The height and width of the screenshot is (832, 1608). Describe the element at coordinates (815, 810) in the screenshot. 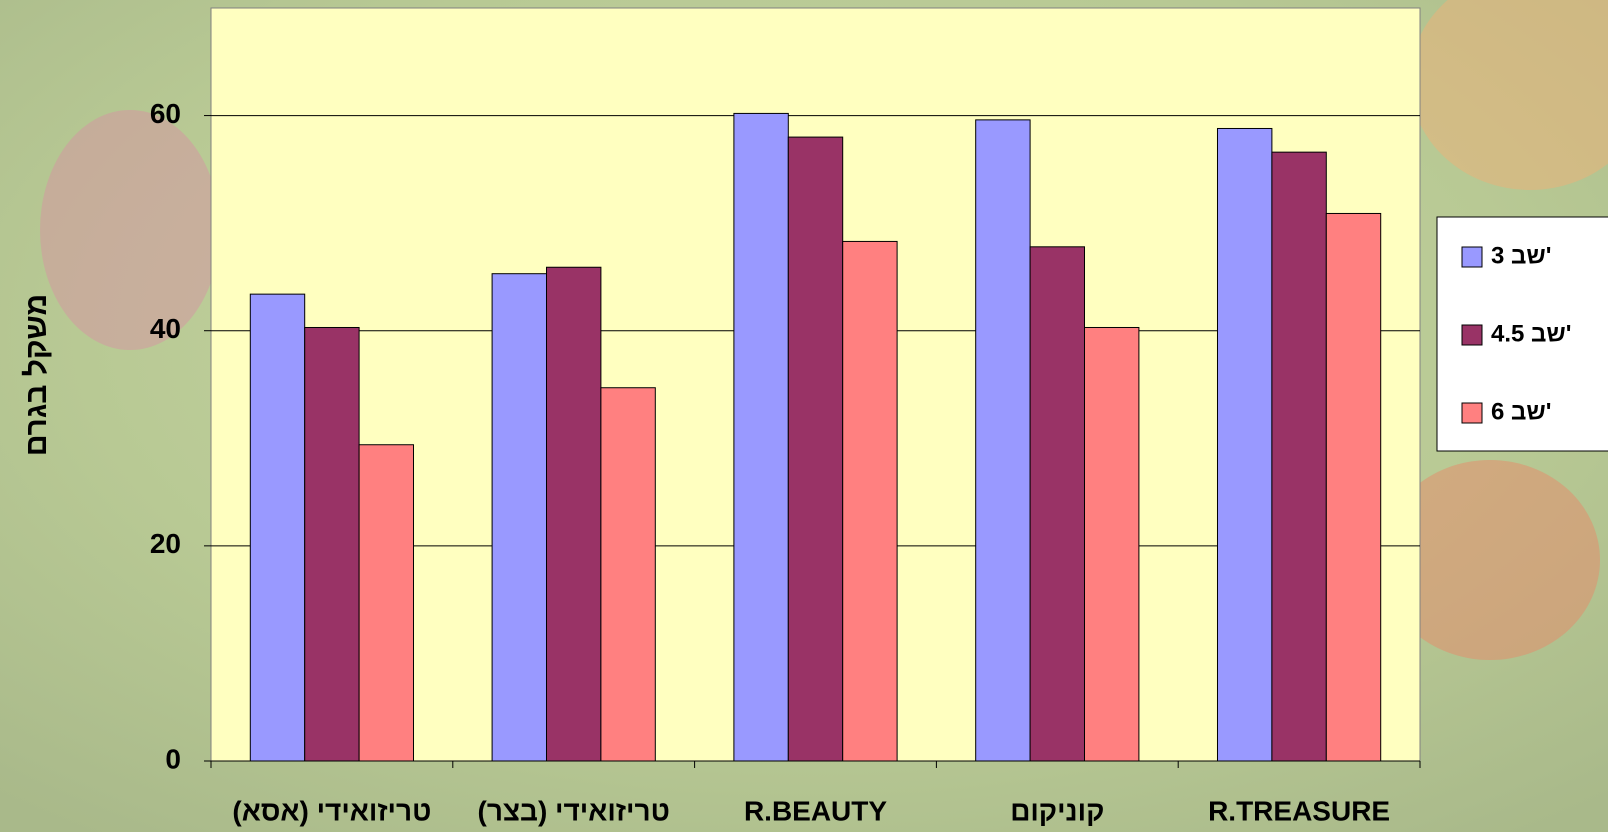

I see `x-tick-label: R.BEAUTY` at that location.